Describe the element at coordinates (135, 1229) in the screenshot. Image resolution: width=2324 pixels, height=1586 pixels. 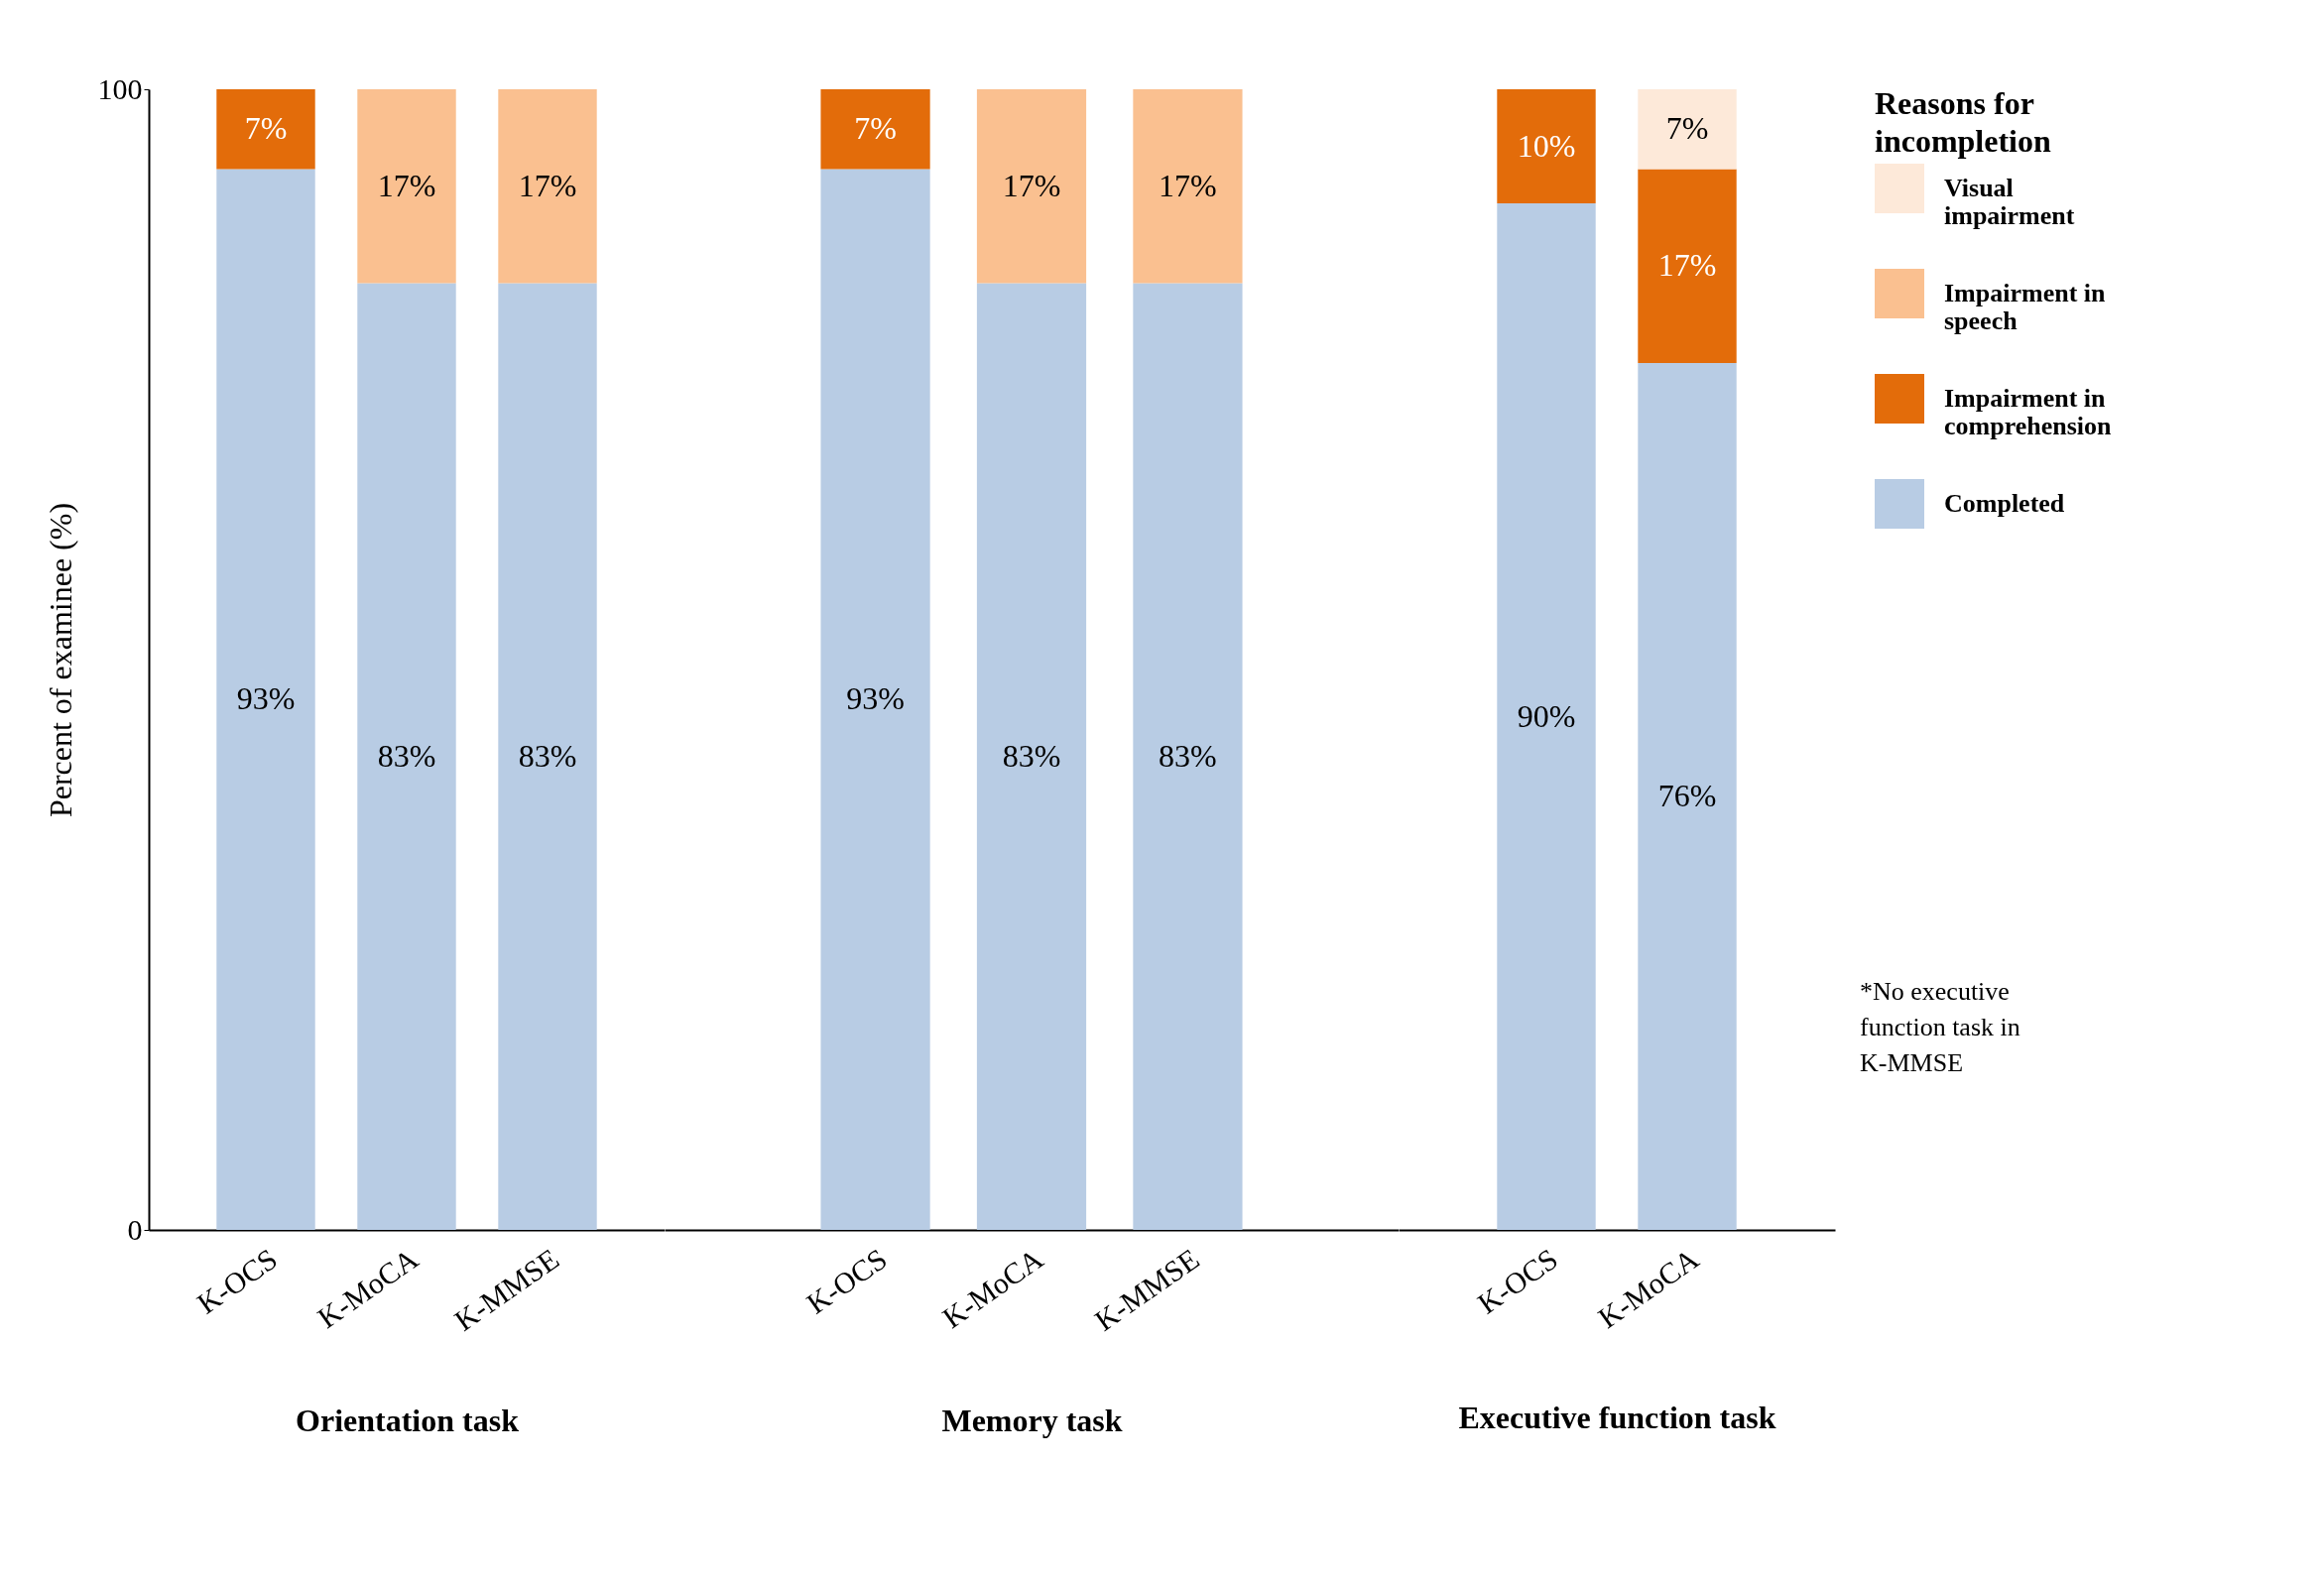
I see `y-tick-label: 0` at that location.